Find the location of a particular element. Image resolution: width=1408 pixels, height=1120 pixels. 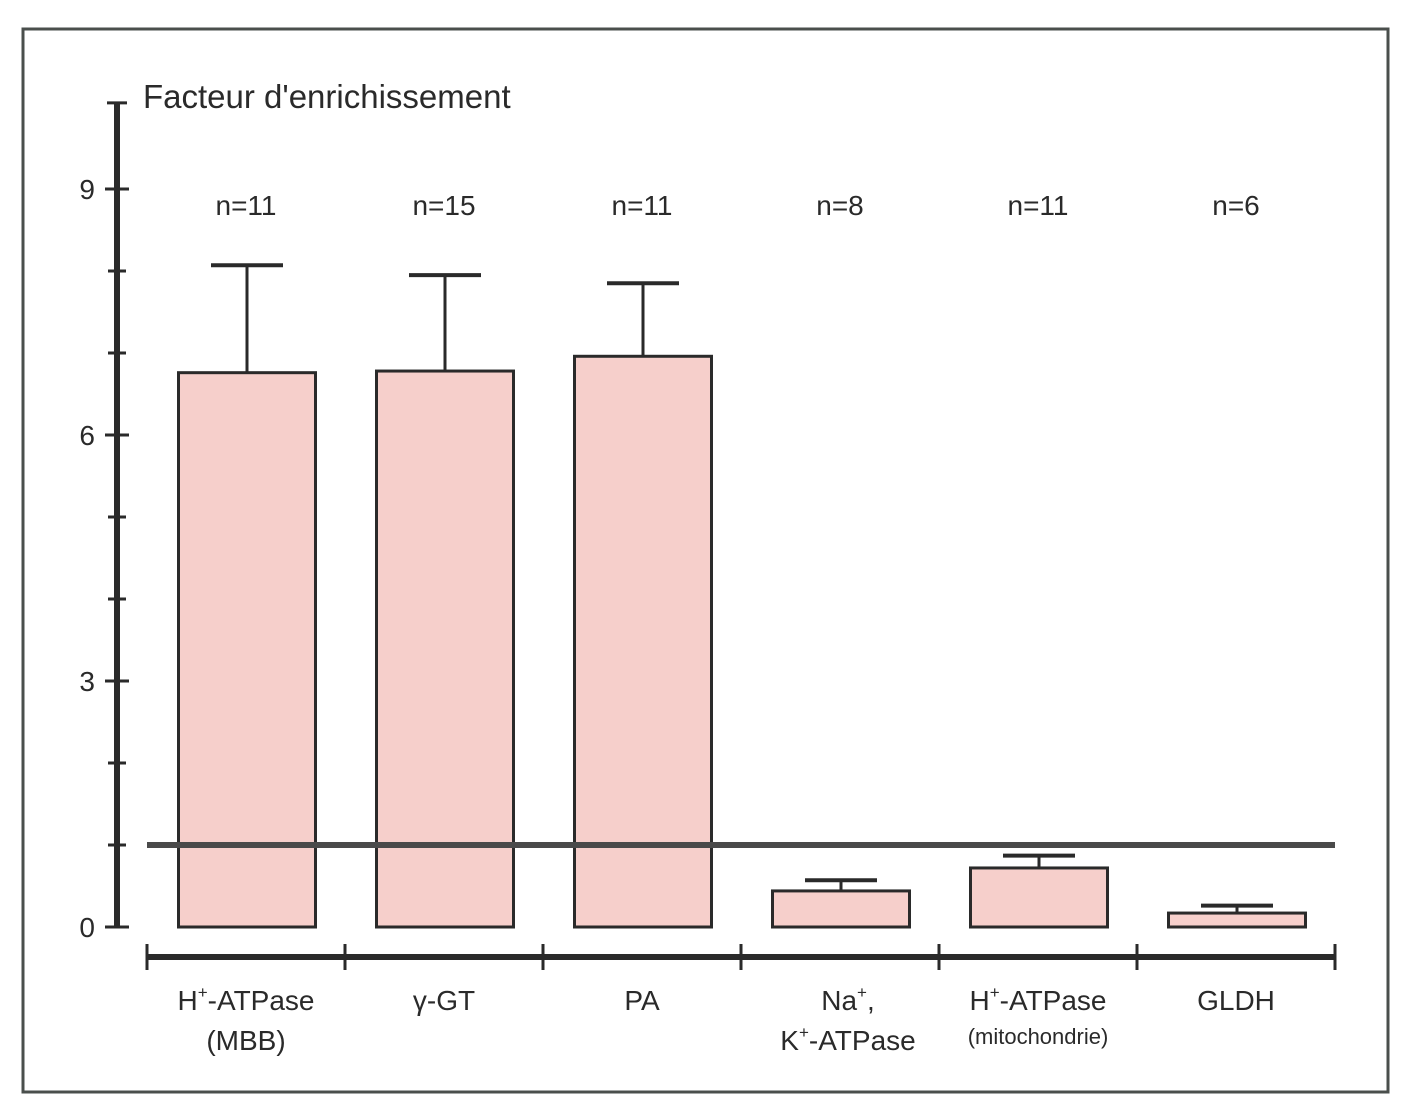

y-tick-label: 6 is located at coordinates (87, 435).